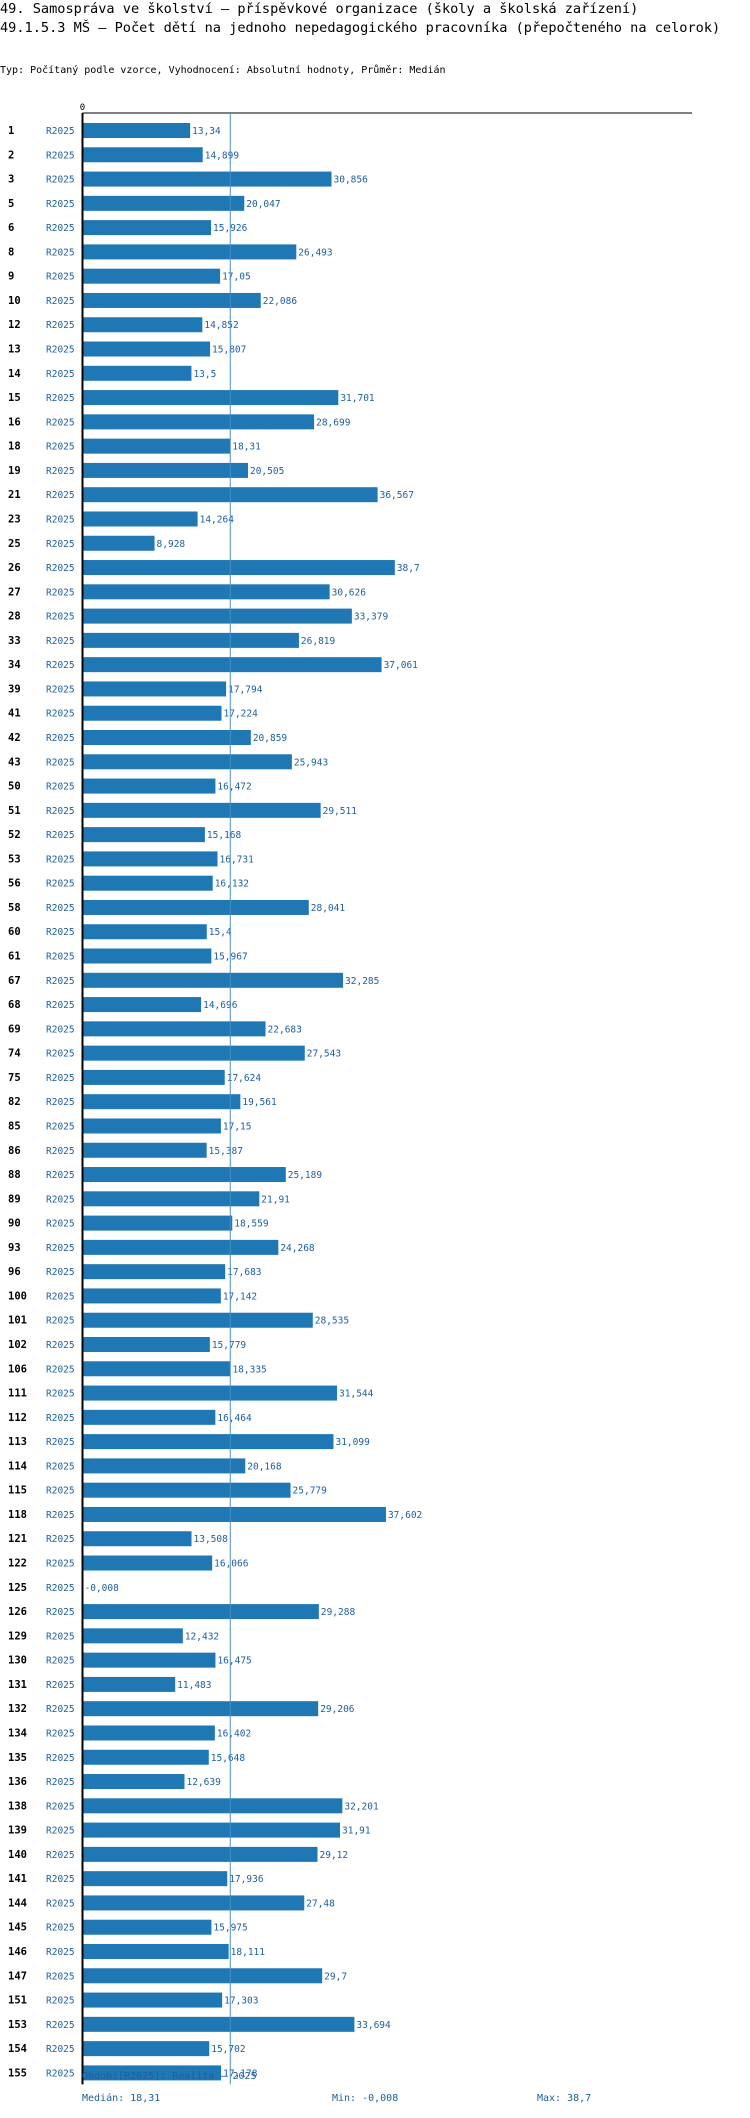 This screenshot has height=2118, width=750. I want to click on category-label: 112, so click(17, 1418).